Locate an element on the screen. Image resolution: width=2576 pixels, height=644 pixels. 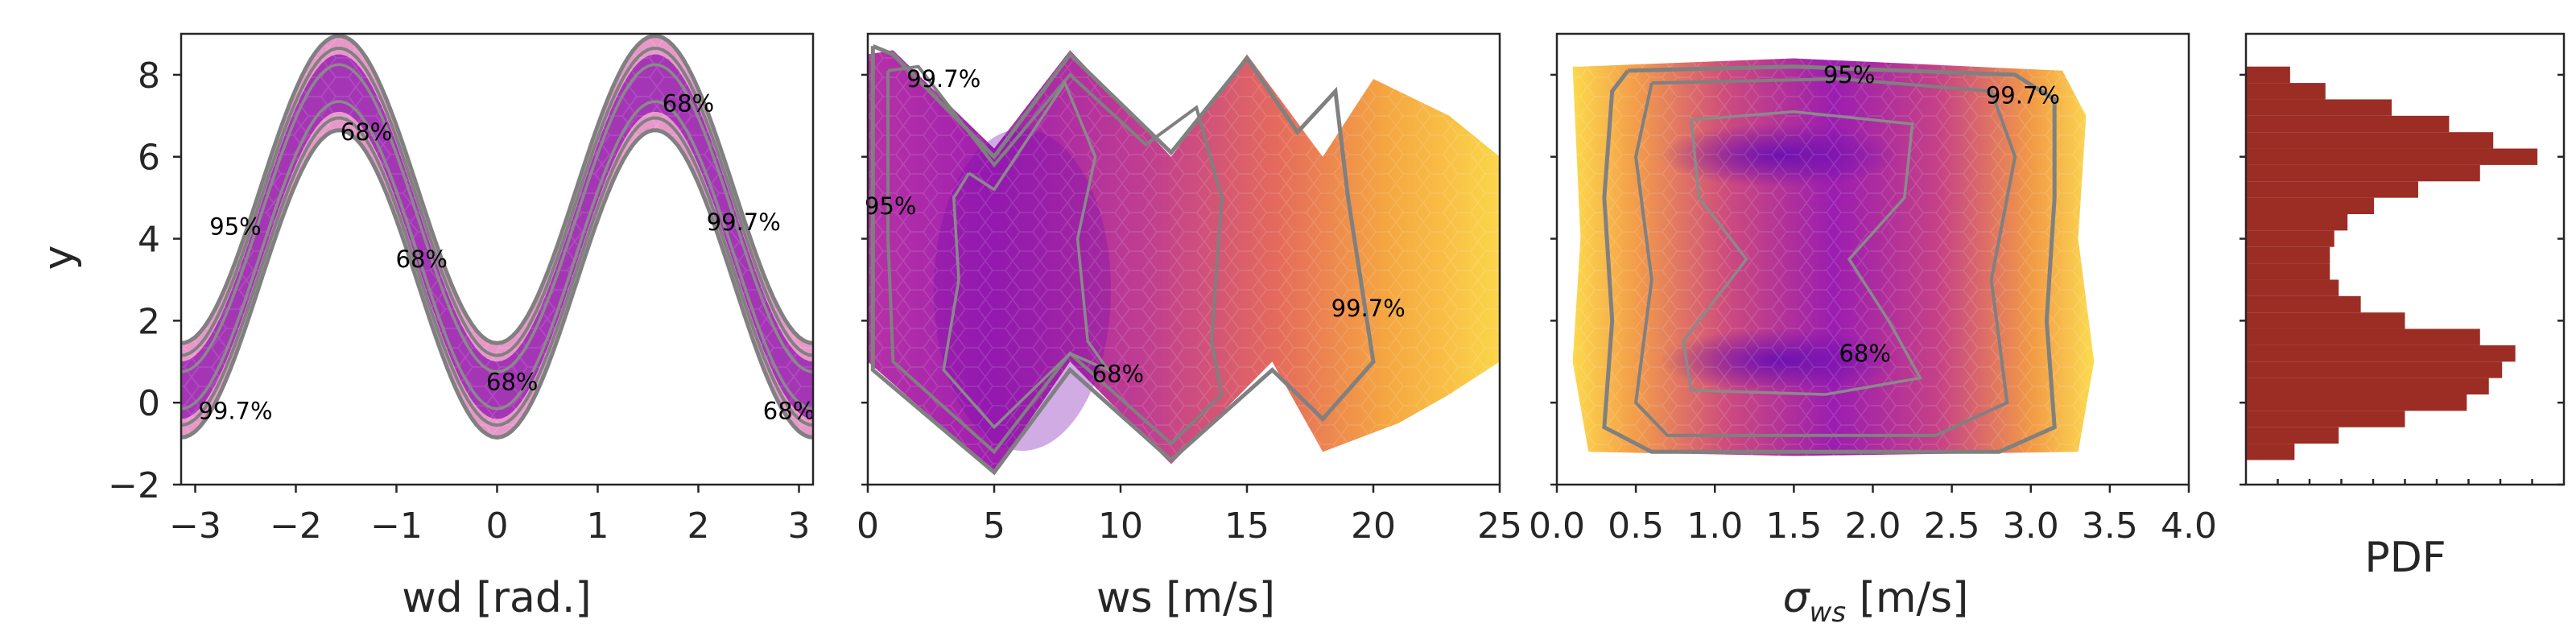
x-tick-label: 2.0 is located at coordinates (1873, 526).